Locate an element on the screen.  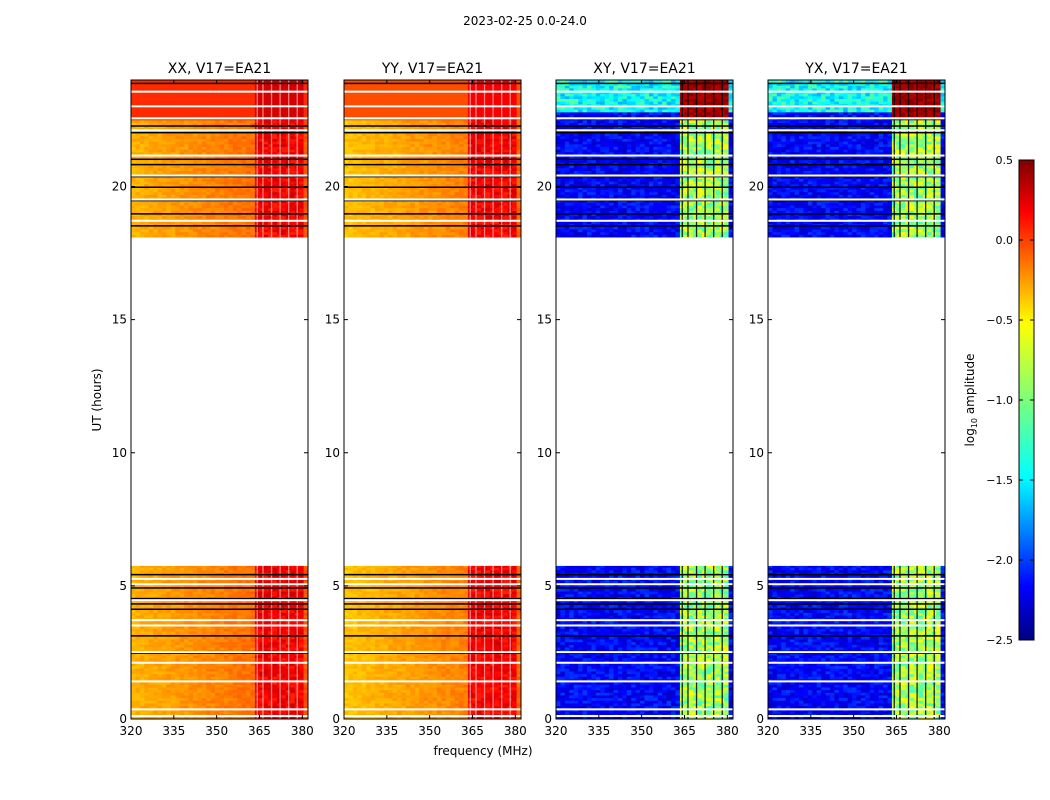
flag-column is located at coordinates (297, 642).